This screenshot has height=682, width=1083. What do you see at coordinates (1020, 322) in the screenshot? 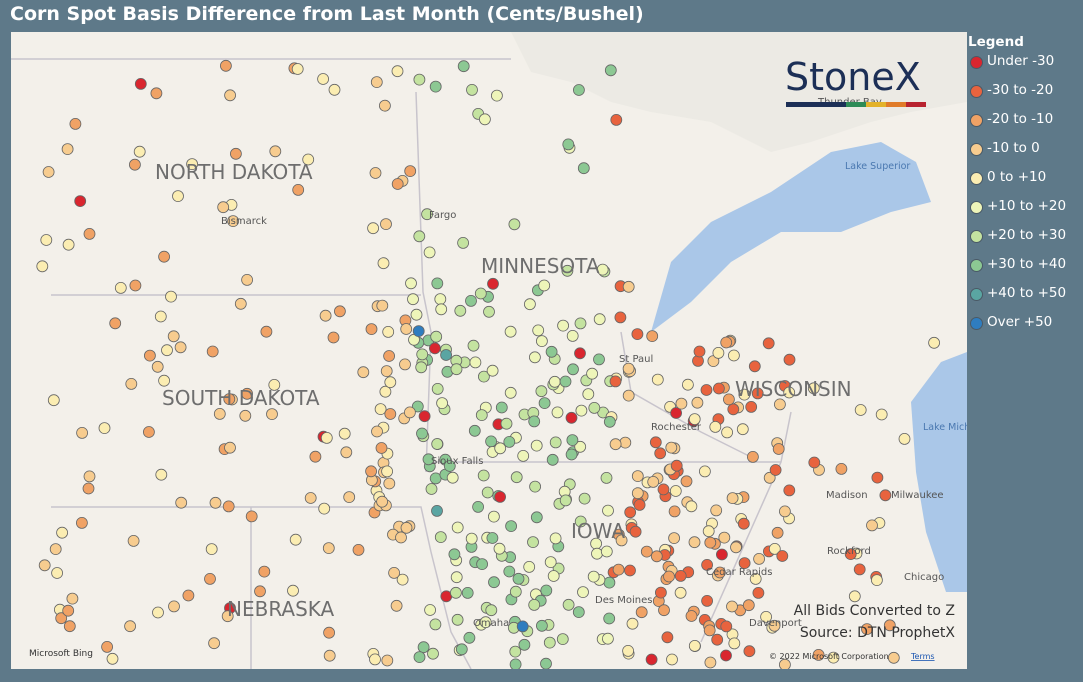
I see `legend-label: Over +50` at bounding box center [1020, 322].